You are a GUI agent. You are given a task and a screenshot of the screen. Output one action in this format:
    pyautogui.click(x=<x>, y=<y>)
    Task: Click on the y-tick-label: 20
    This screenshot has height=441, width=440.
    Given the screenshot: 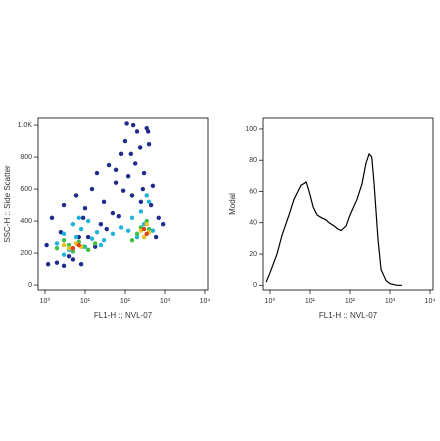 What is the action you would take?
    pyautogui.click(x=253, y=254)
    